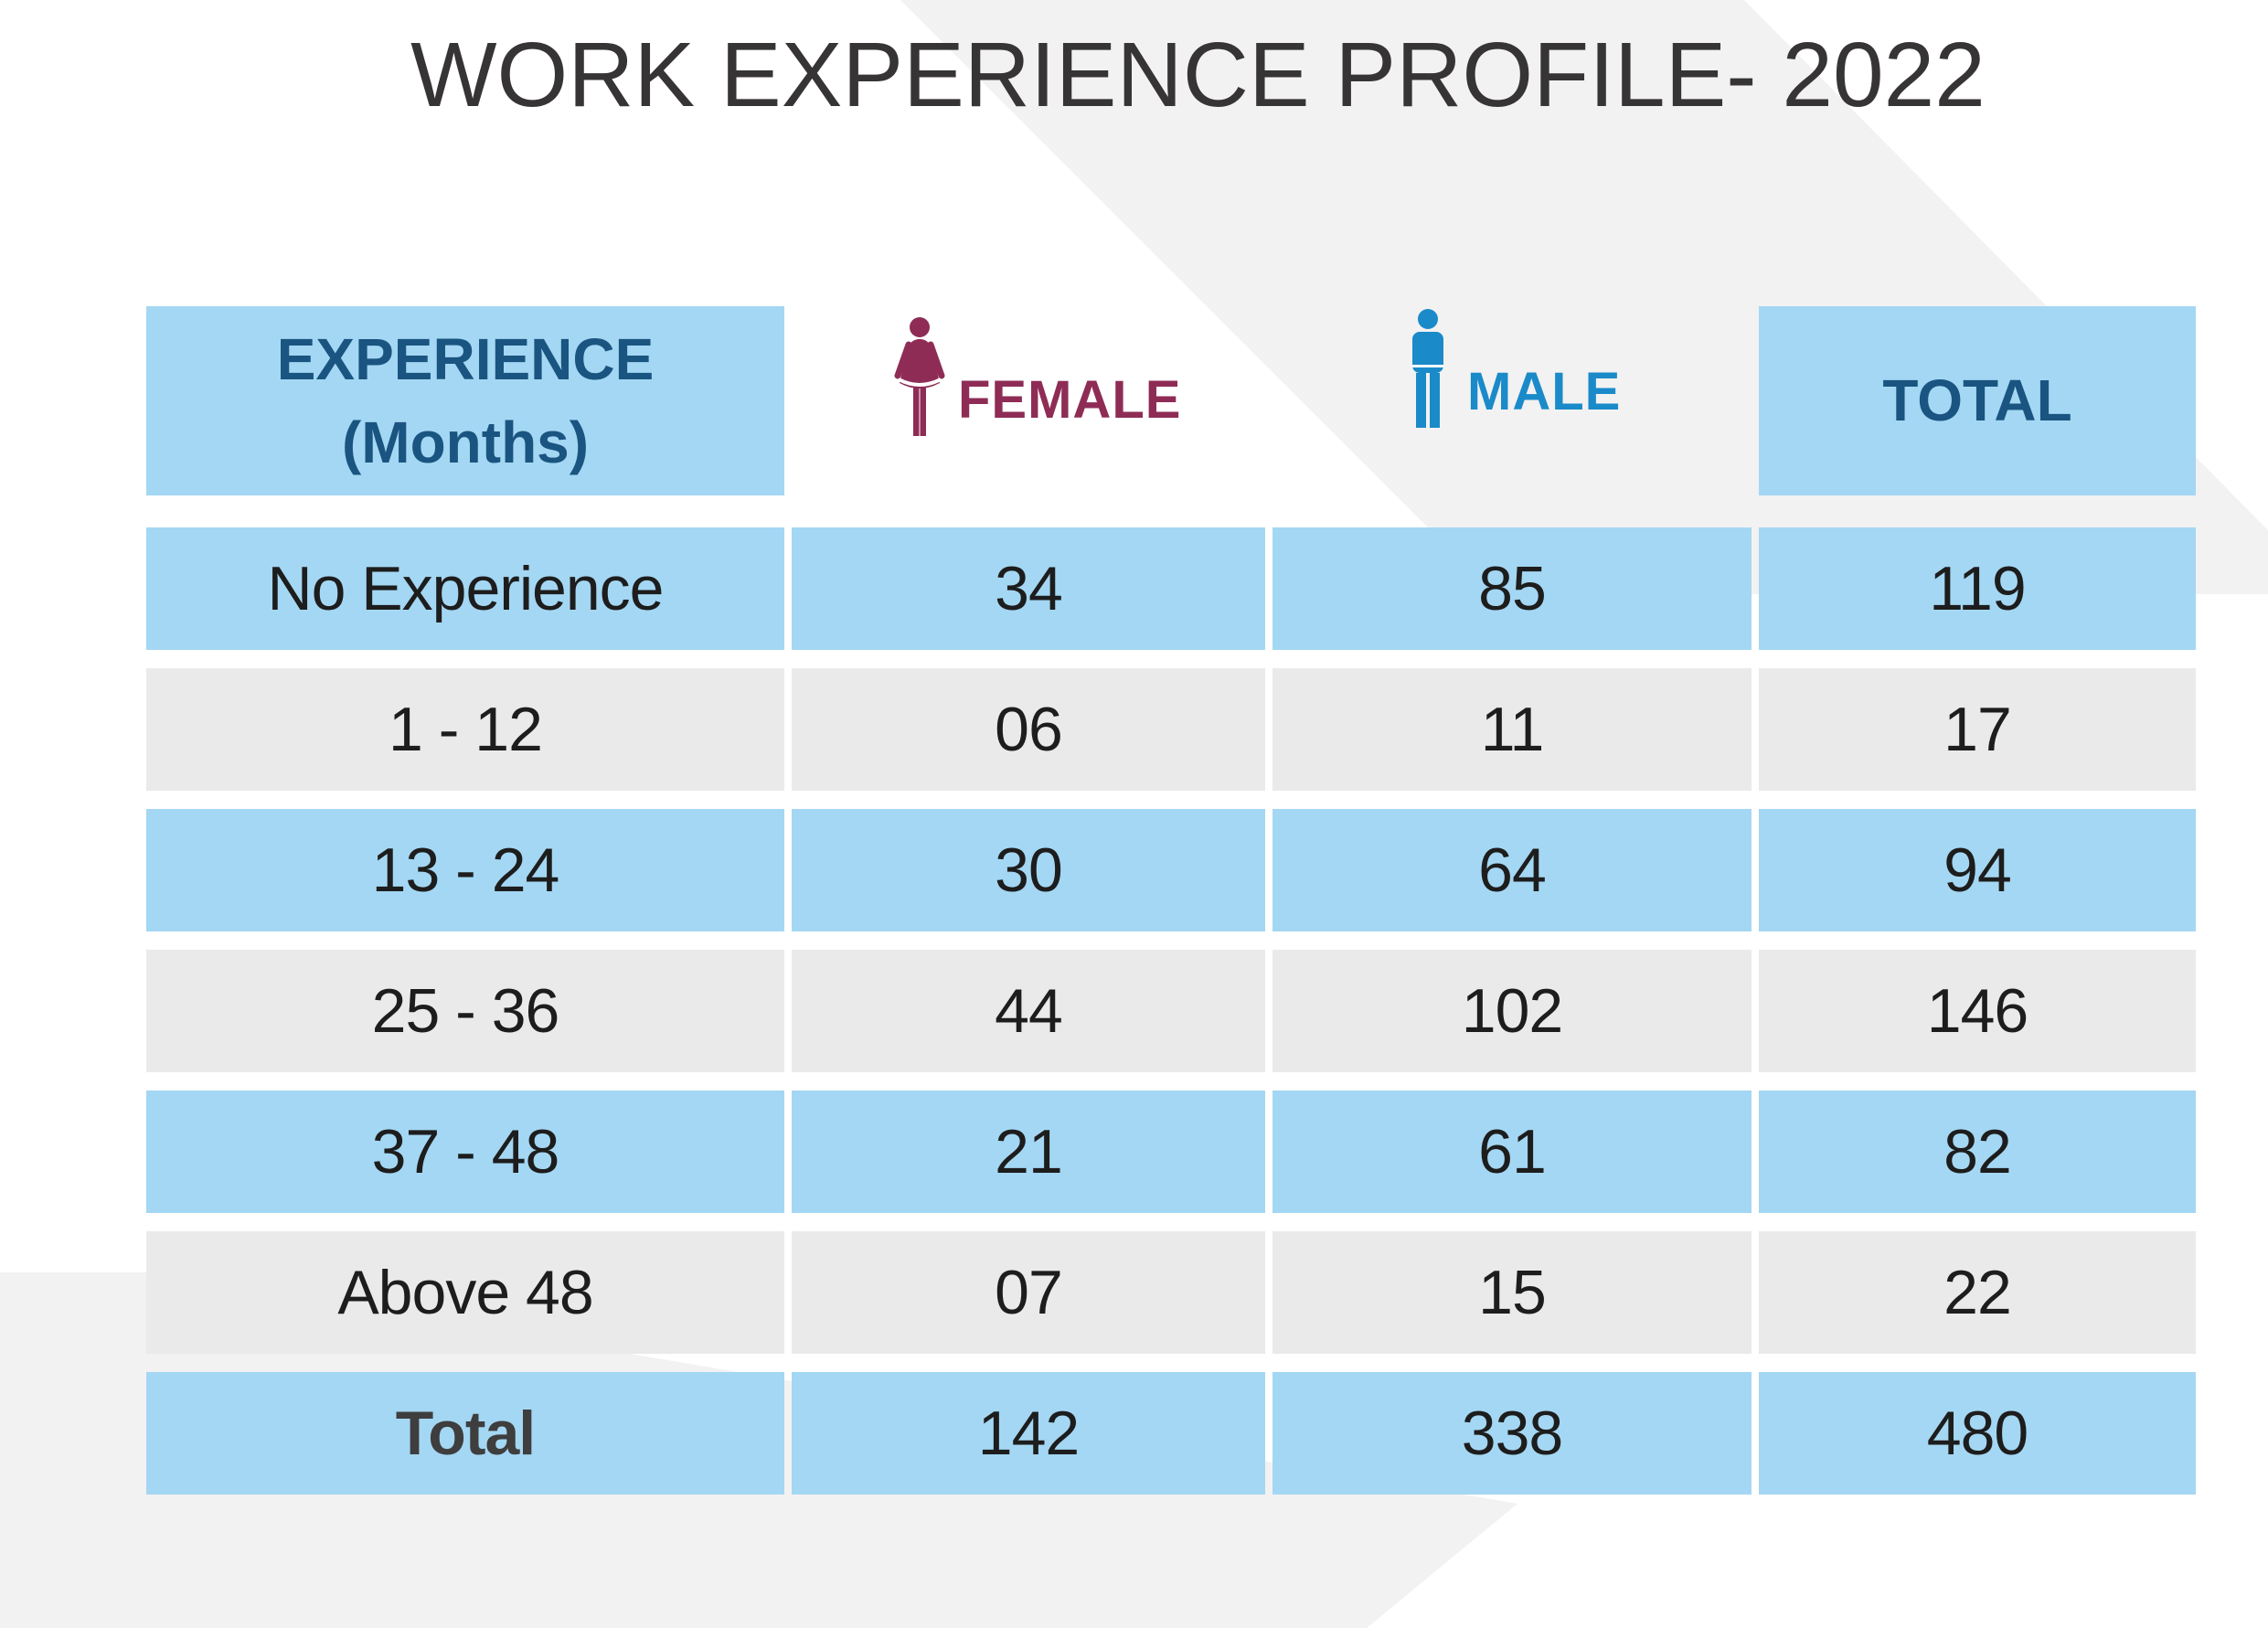  I want to click on male-header: MALE, so click(1512, 400).